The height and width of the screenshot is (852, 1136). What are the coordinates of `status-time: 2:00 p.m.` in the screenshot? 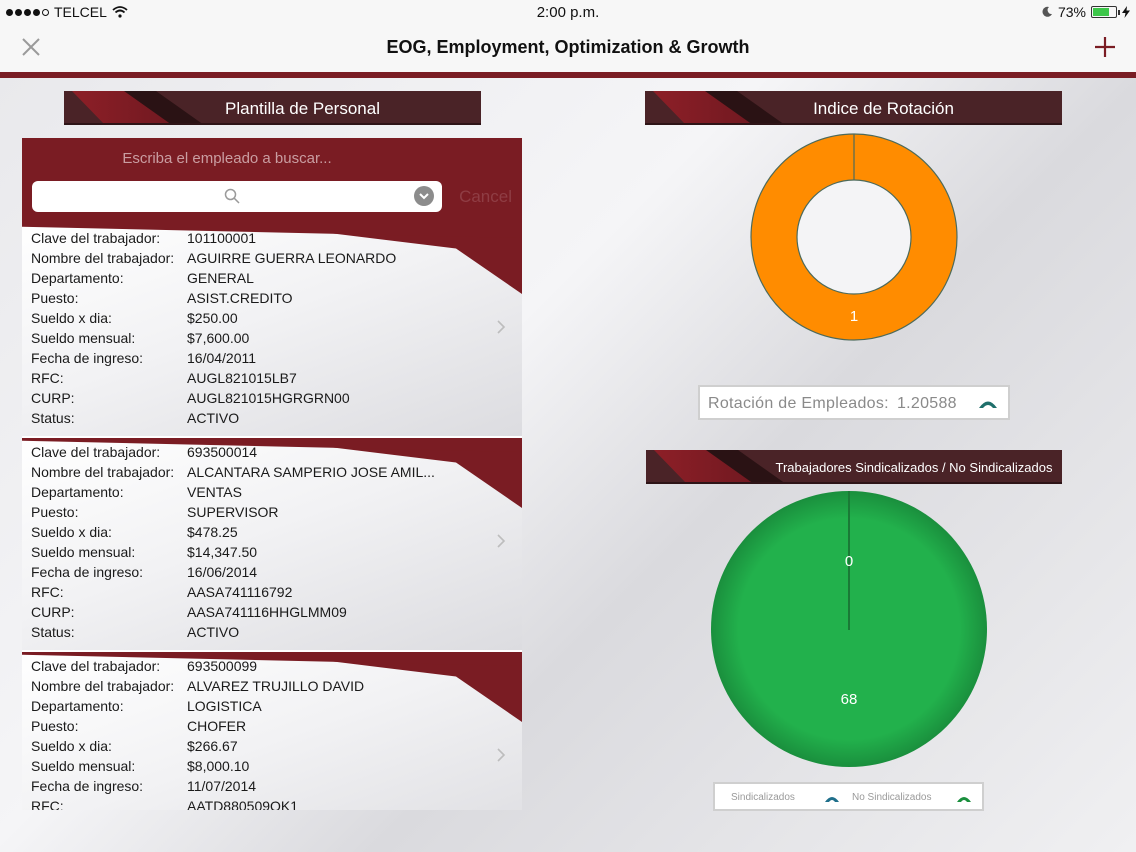 It's located at (568, 12).